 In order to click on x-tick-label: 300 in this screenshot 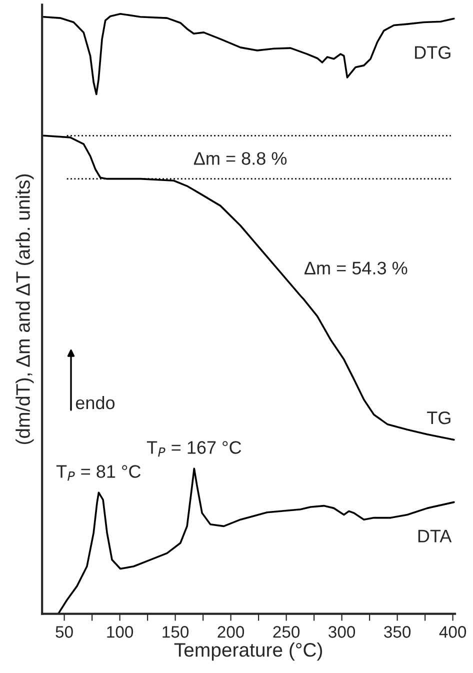, I will do `click(342, 632)`.